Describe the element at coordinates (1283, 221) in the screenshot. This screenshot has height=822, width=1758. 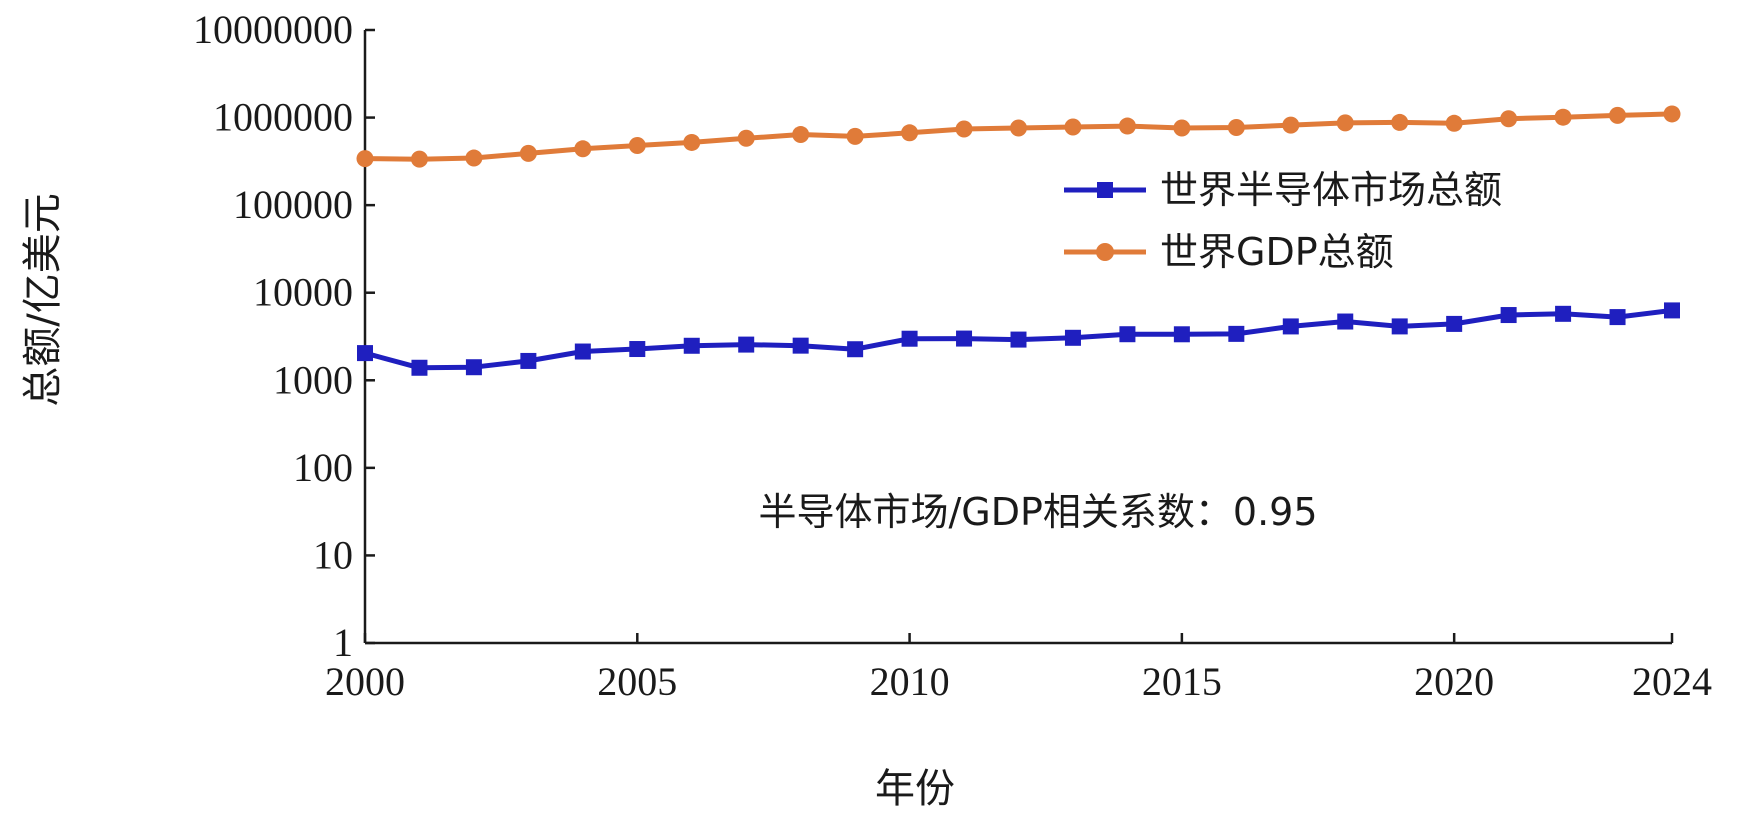
I see `legend: 世界半导体市场总额 世界GDP总额` at that location.